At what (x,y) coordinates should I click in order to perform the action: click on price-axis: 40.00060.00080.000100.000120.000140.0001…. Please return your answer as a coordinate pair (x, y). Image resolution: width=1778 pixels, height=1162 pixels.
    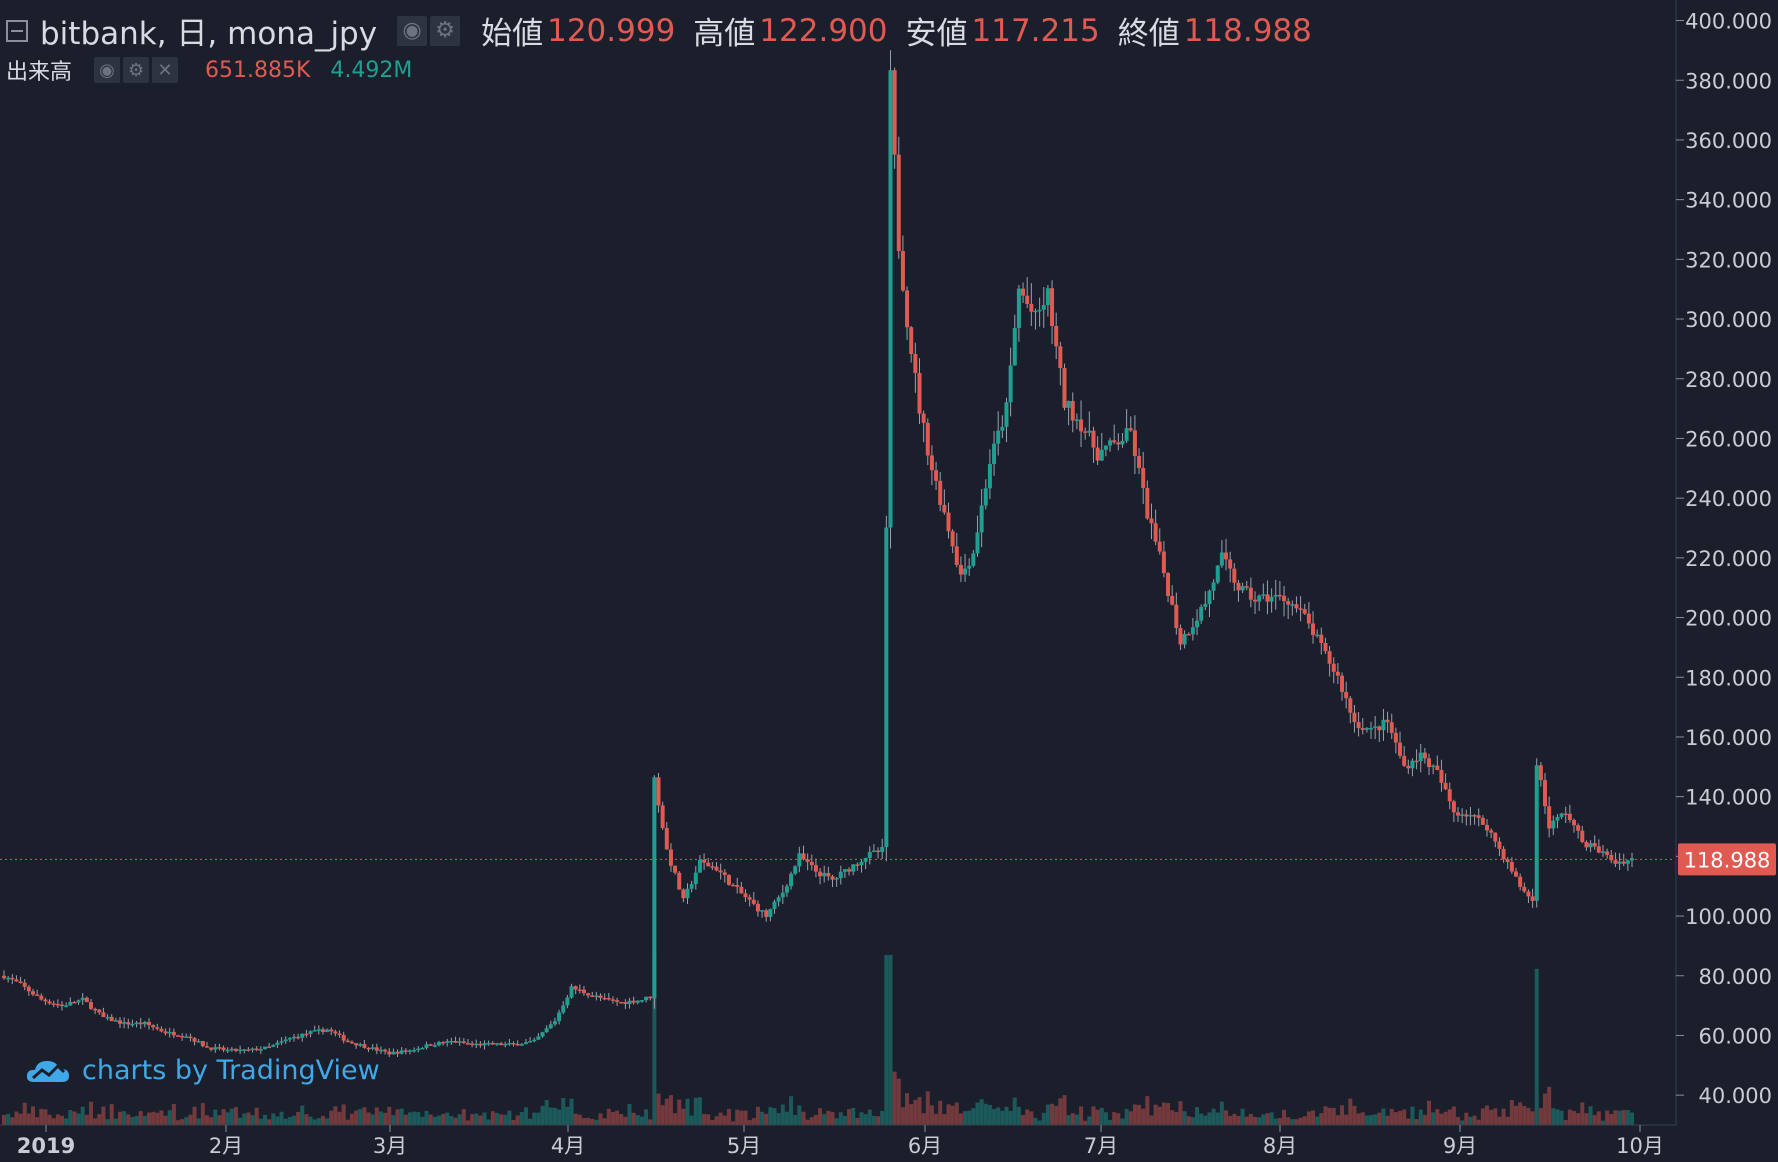
    Looking at the image, I should click on (1724, 559).